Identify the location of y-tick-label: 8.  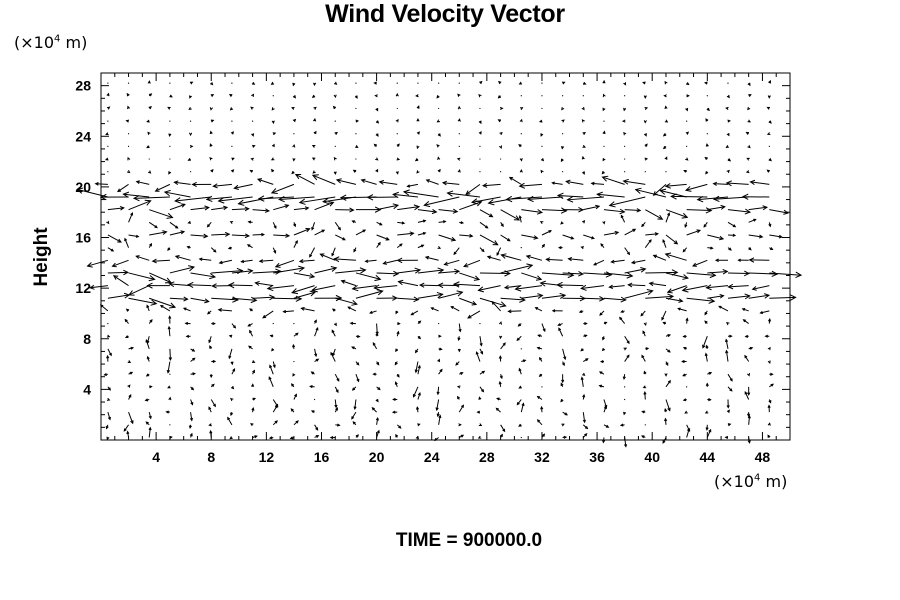
(87, 339).